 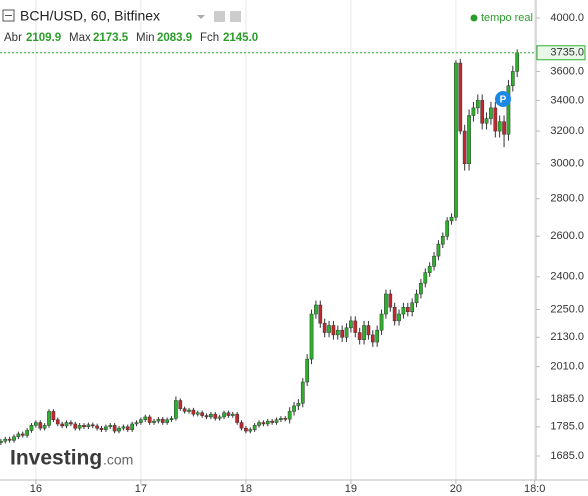 I want to click on ohlc-value: 2109.9, so click(x=43, y=38).